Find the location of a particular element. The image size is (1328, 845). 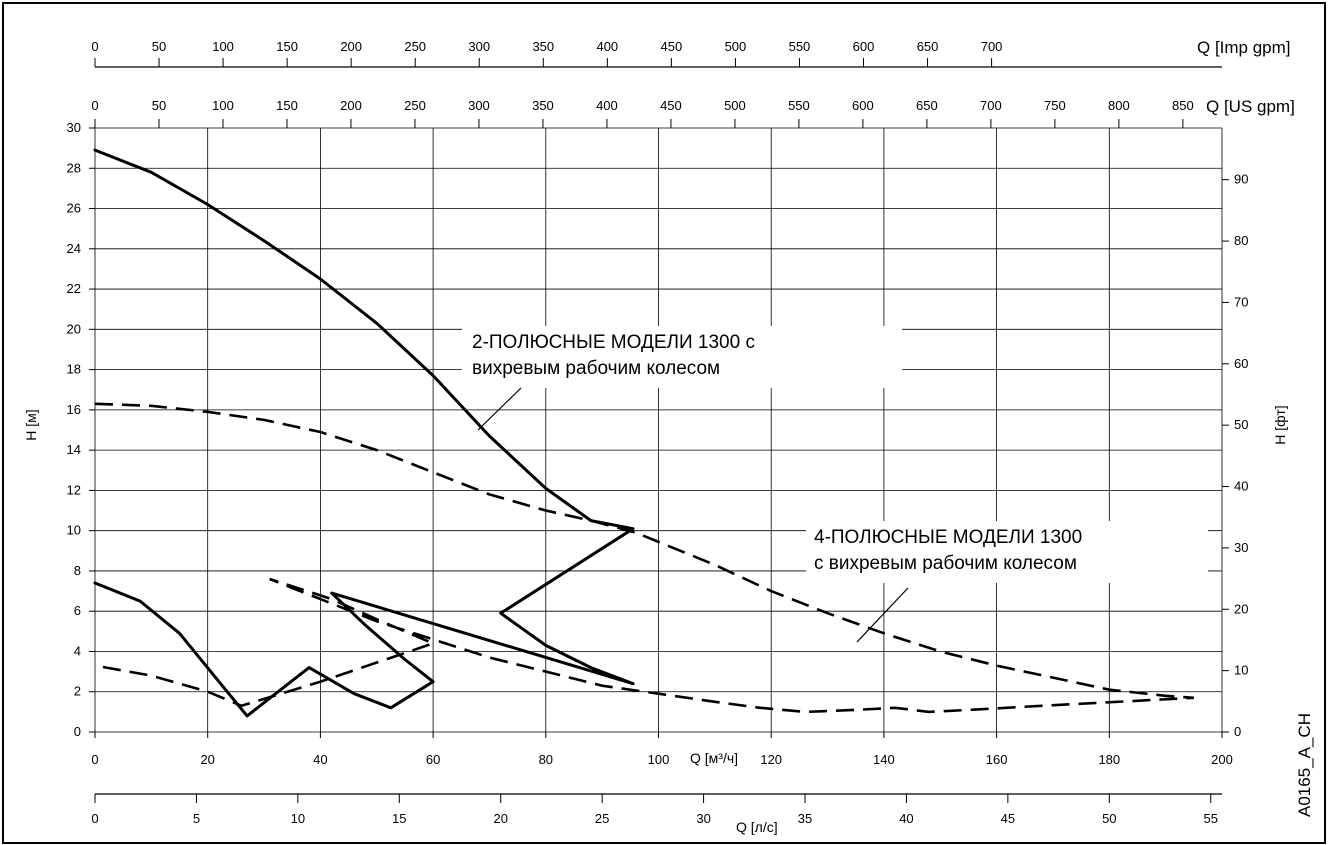

y-right-tick-label: 70 is located at coordinates (1241, 301).